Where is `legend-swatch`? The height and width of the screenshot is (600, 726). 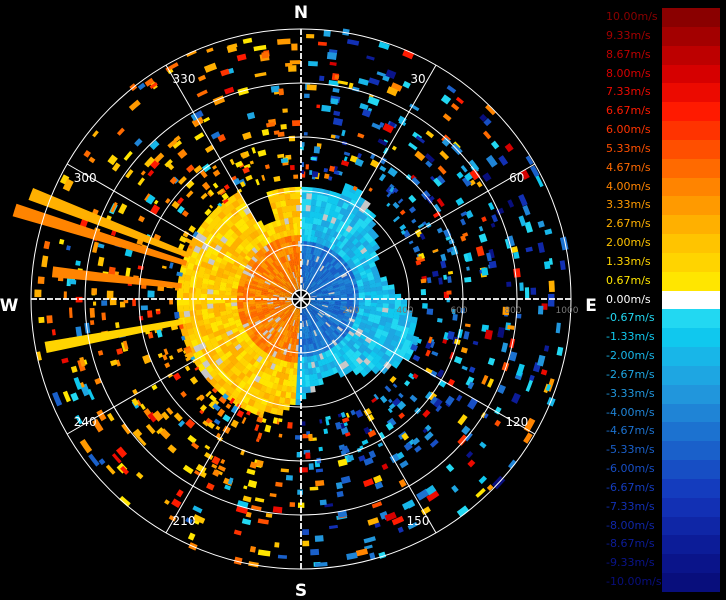 legend-swatch is located at coordinates (691, 451).